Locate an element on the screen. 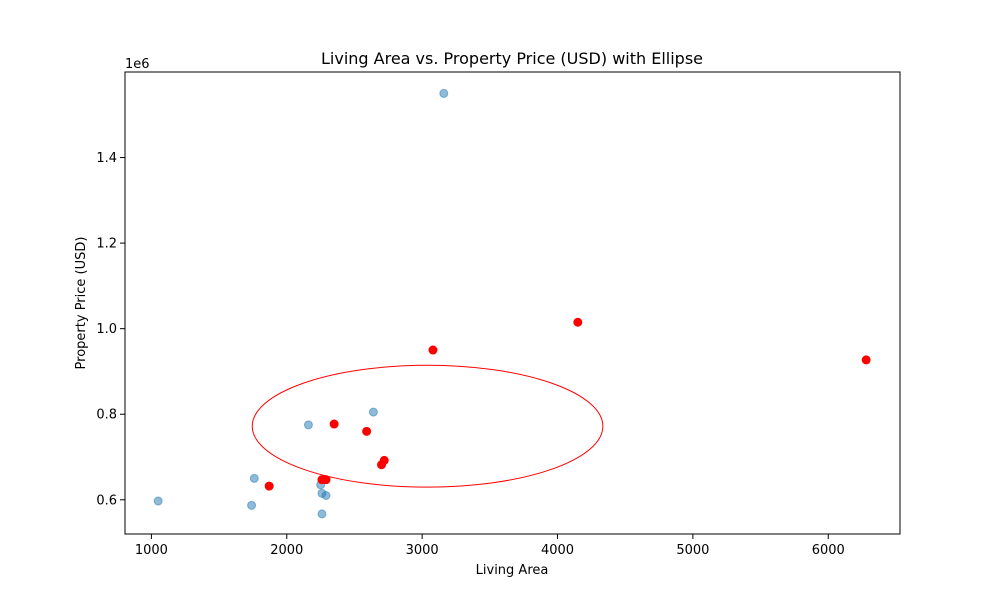 This screenshot has height=600, width=1000. y-axis: 0.6 0.8 1.0 1.2 1.4 is located at coordinates (110, 329).